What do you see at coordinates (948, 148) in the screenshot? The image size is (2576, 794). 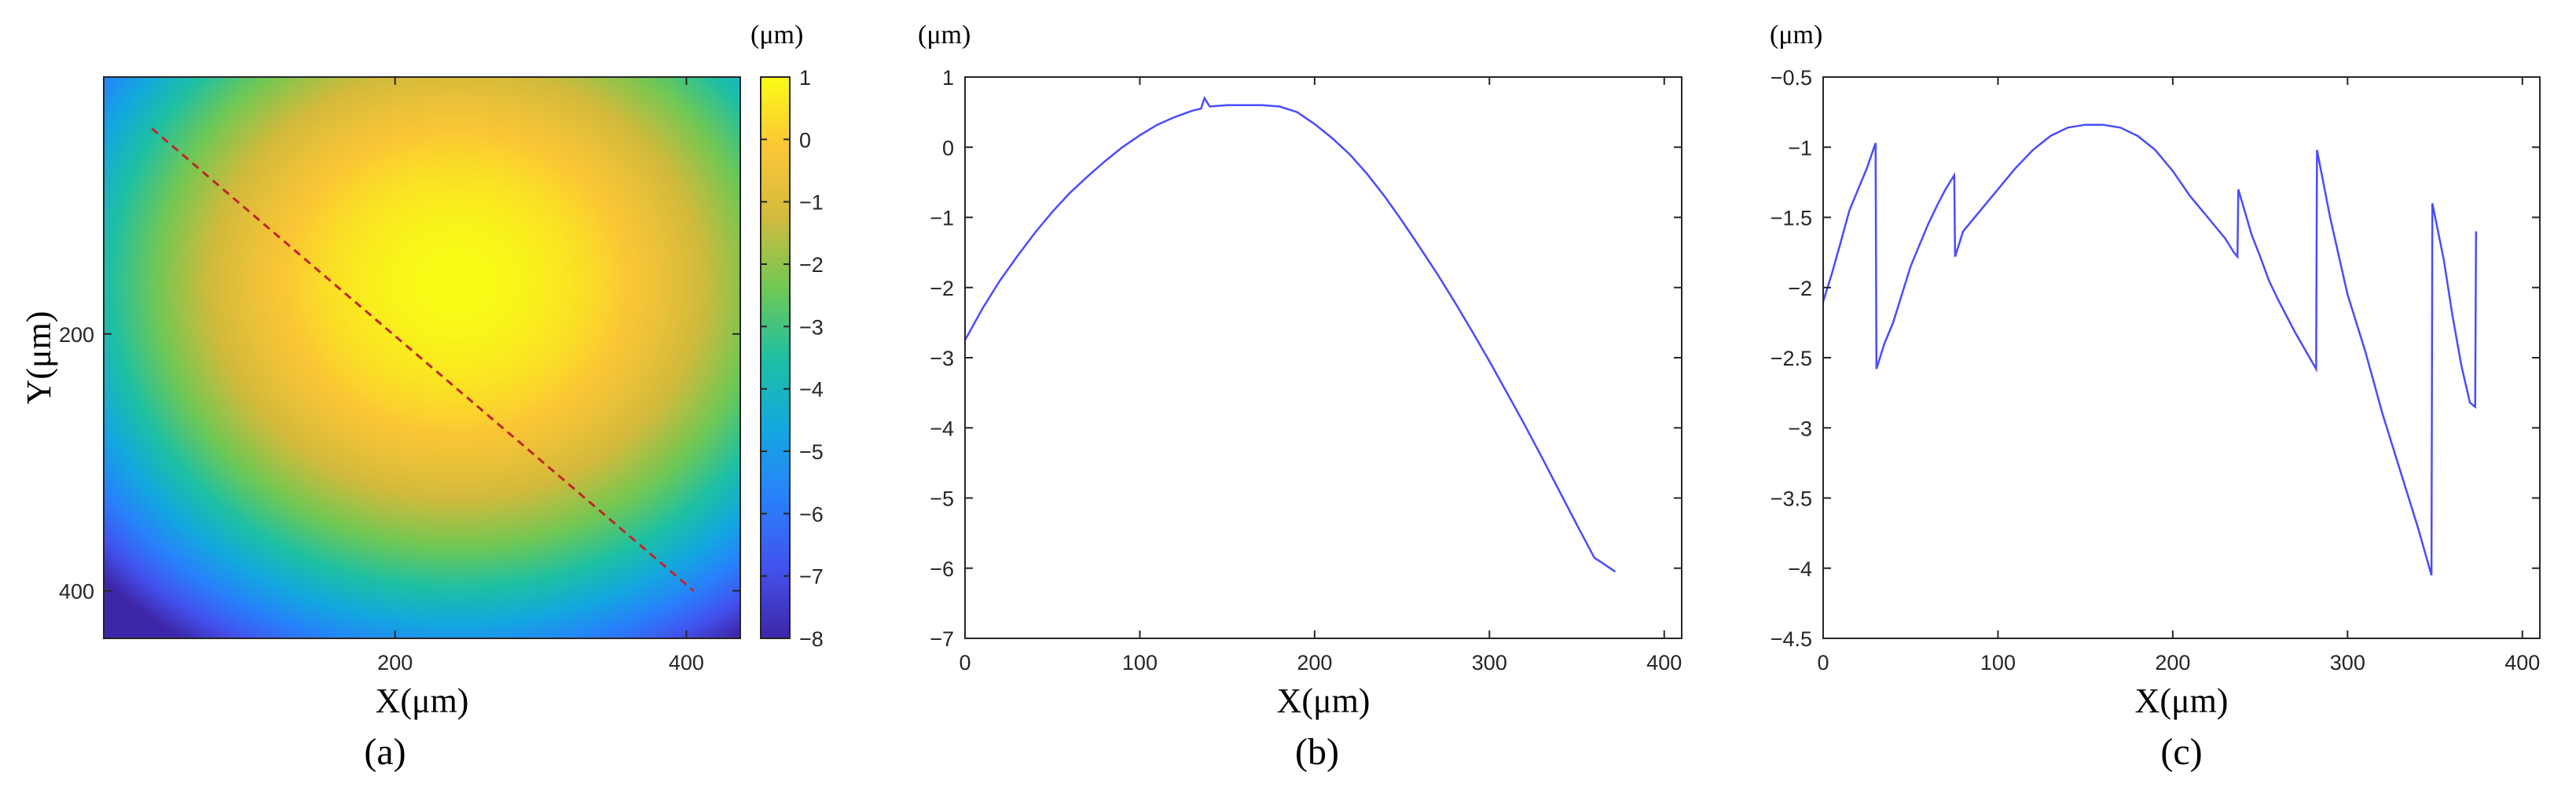 I see `axes-b-y-tick-label: 0` at bounding box center [948, 148].